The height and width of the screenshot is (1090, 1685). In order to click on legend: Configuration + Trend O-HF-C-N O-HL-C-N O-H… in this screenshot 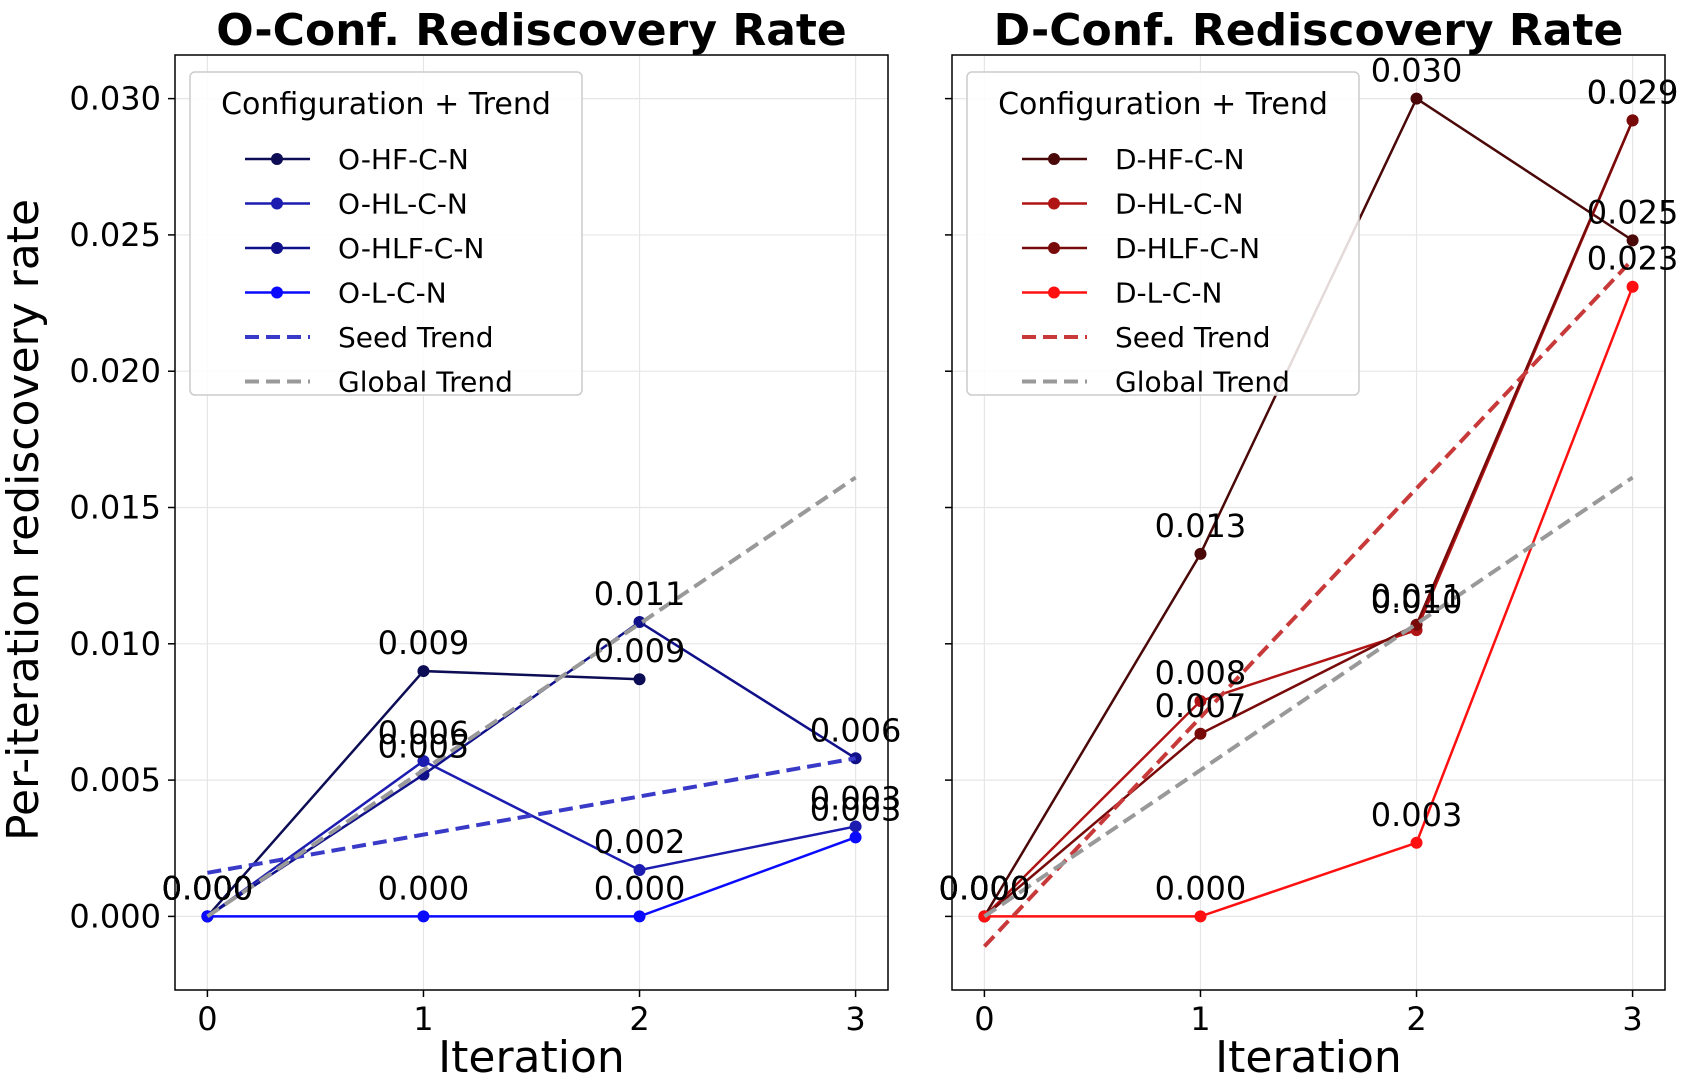, I will do `click(386, 235)`.